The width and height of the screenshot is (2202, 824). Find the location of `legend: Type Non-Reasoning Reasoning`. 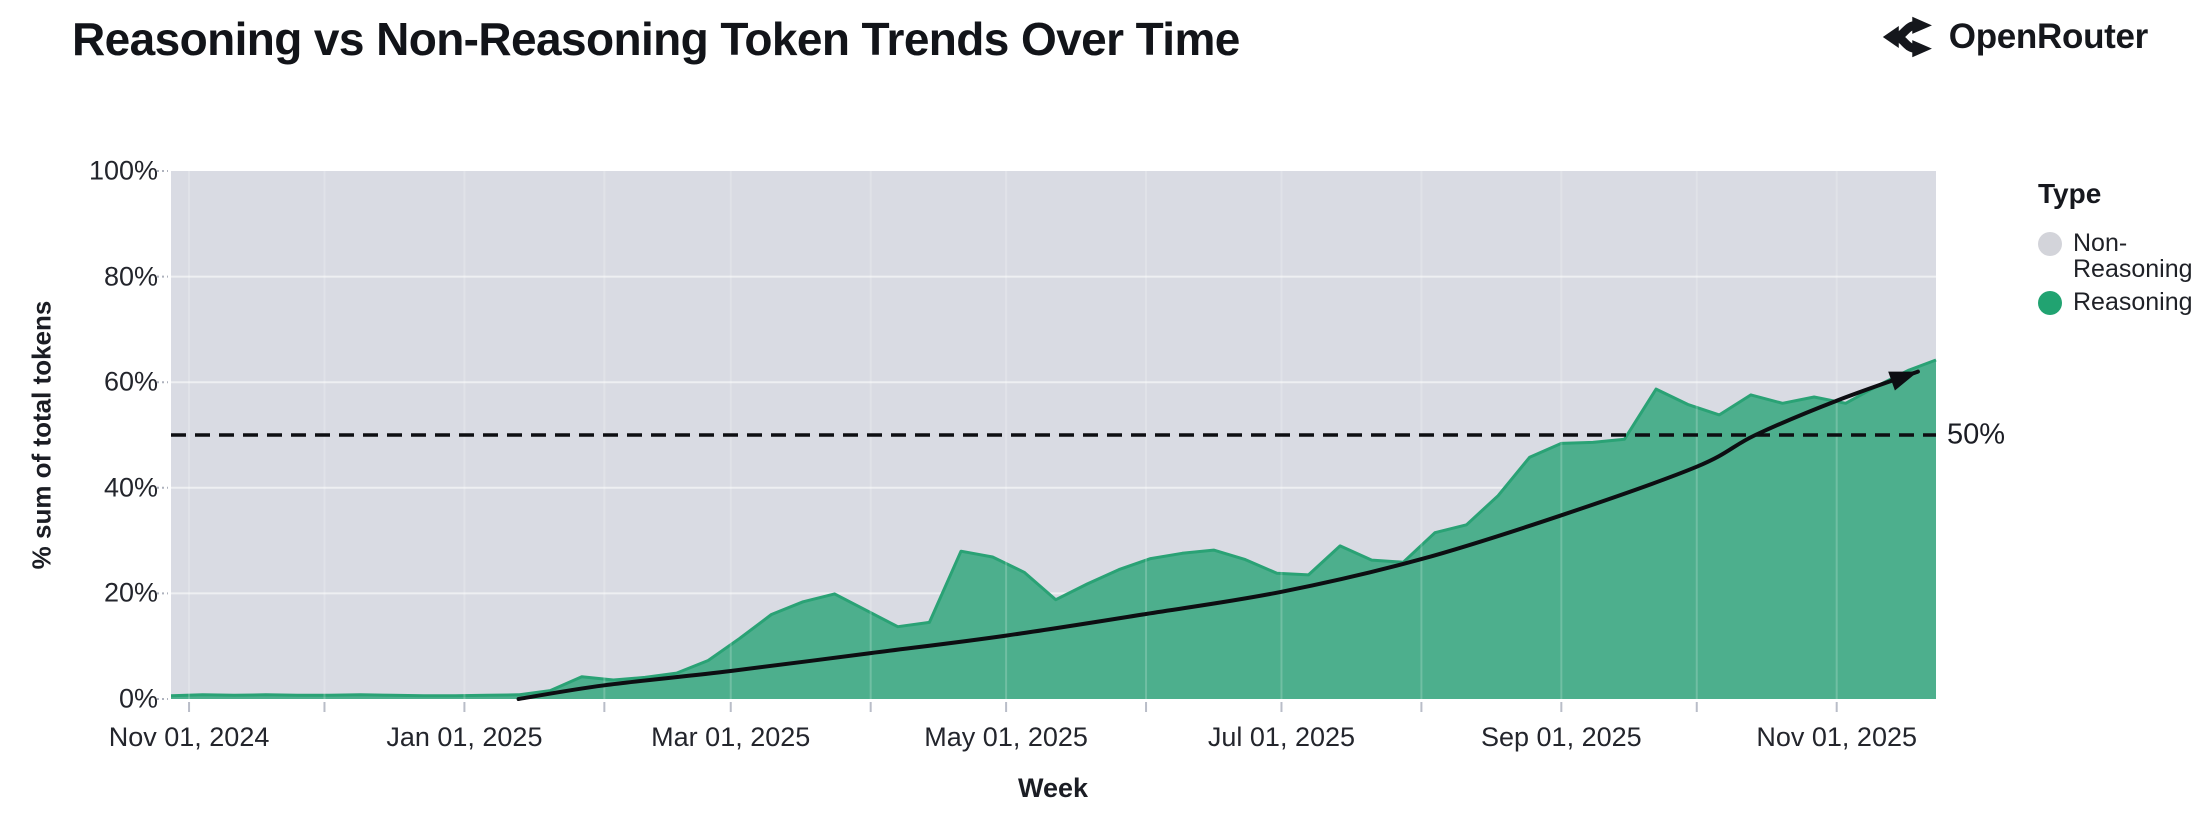

legend: Type Non-Reasoning Reasoning is located at coordinates (2115, 250).